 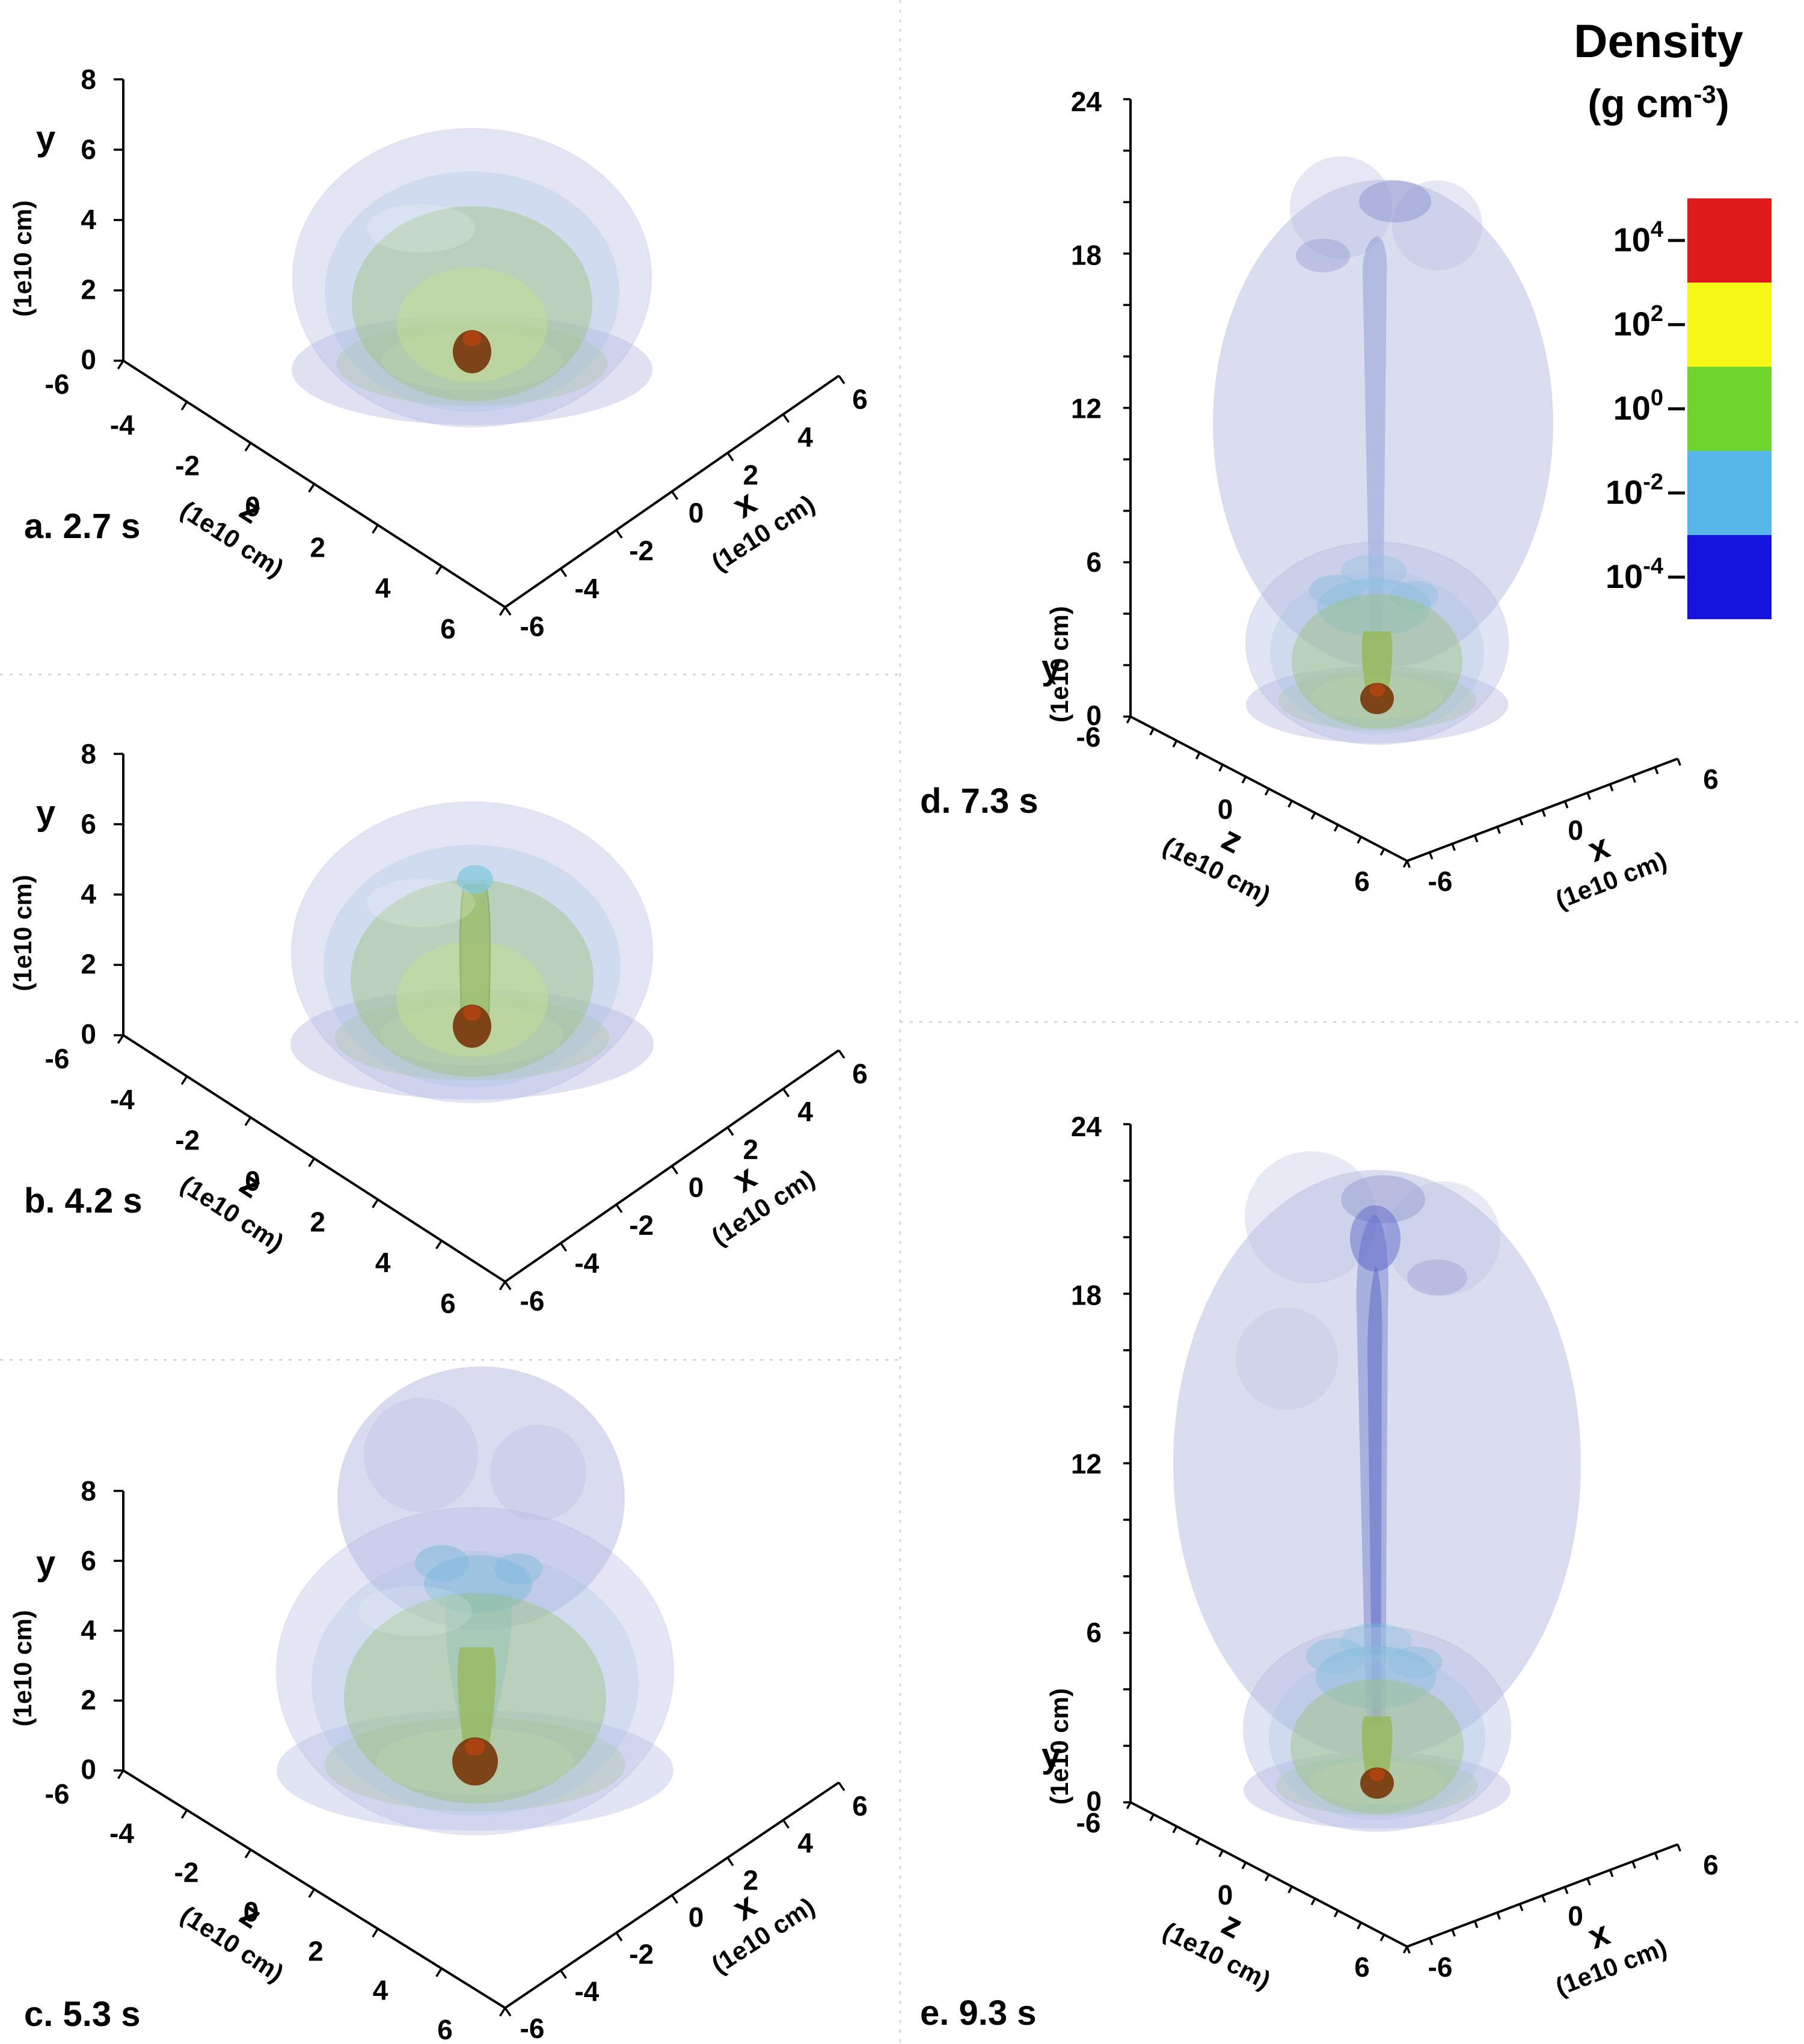 What do you see at coordinates (1638, 238) in the screenshot?
I see `legend-label-1e4: 104` at bounding box center [1638, 238].